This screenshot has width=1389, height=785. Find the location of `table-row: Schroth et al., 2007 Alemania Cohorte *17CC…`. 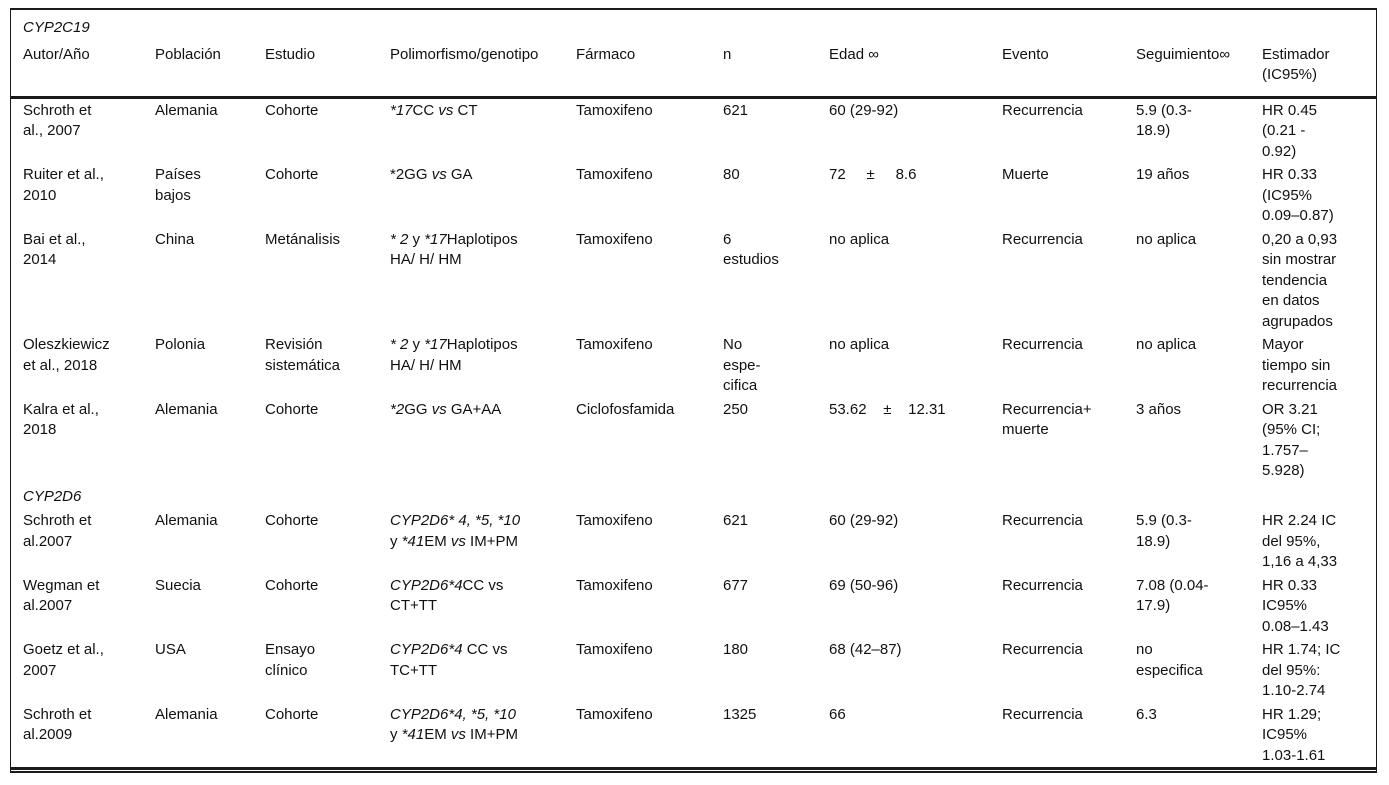

table-row: Schroth et al., 2007 Alemania Cohorte *17CC… is located at coordinates (693, 130).